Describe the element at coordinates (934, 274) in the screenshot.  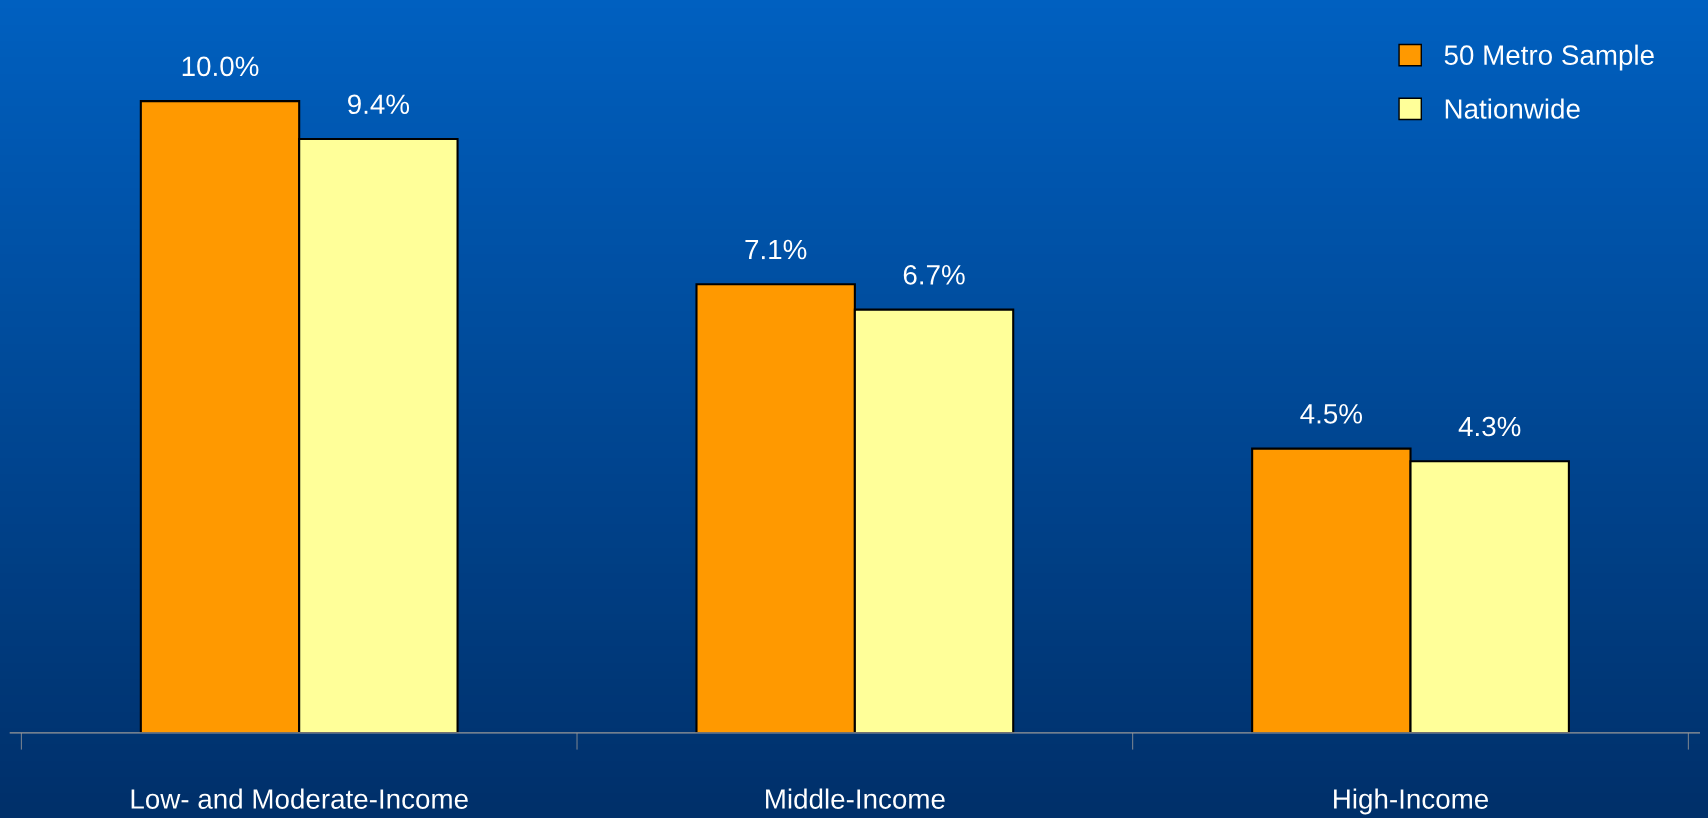
I see `data-label: 6.7%` at that location.